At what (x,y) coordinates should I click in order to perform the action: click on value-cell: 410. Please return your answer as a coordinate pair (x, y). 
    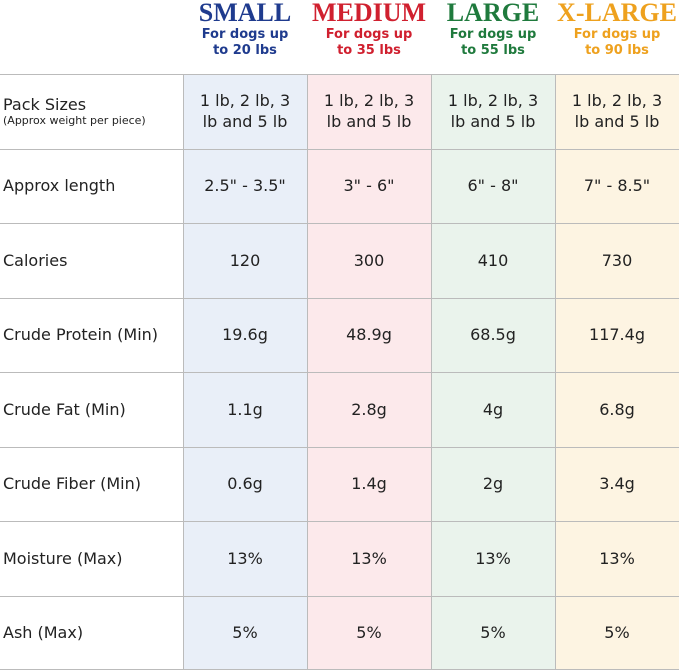
    Looking at the image, I should click on (493, 260).